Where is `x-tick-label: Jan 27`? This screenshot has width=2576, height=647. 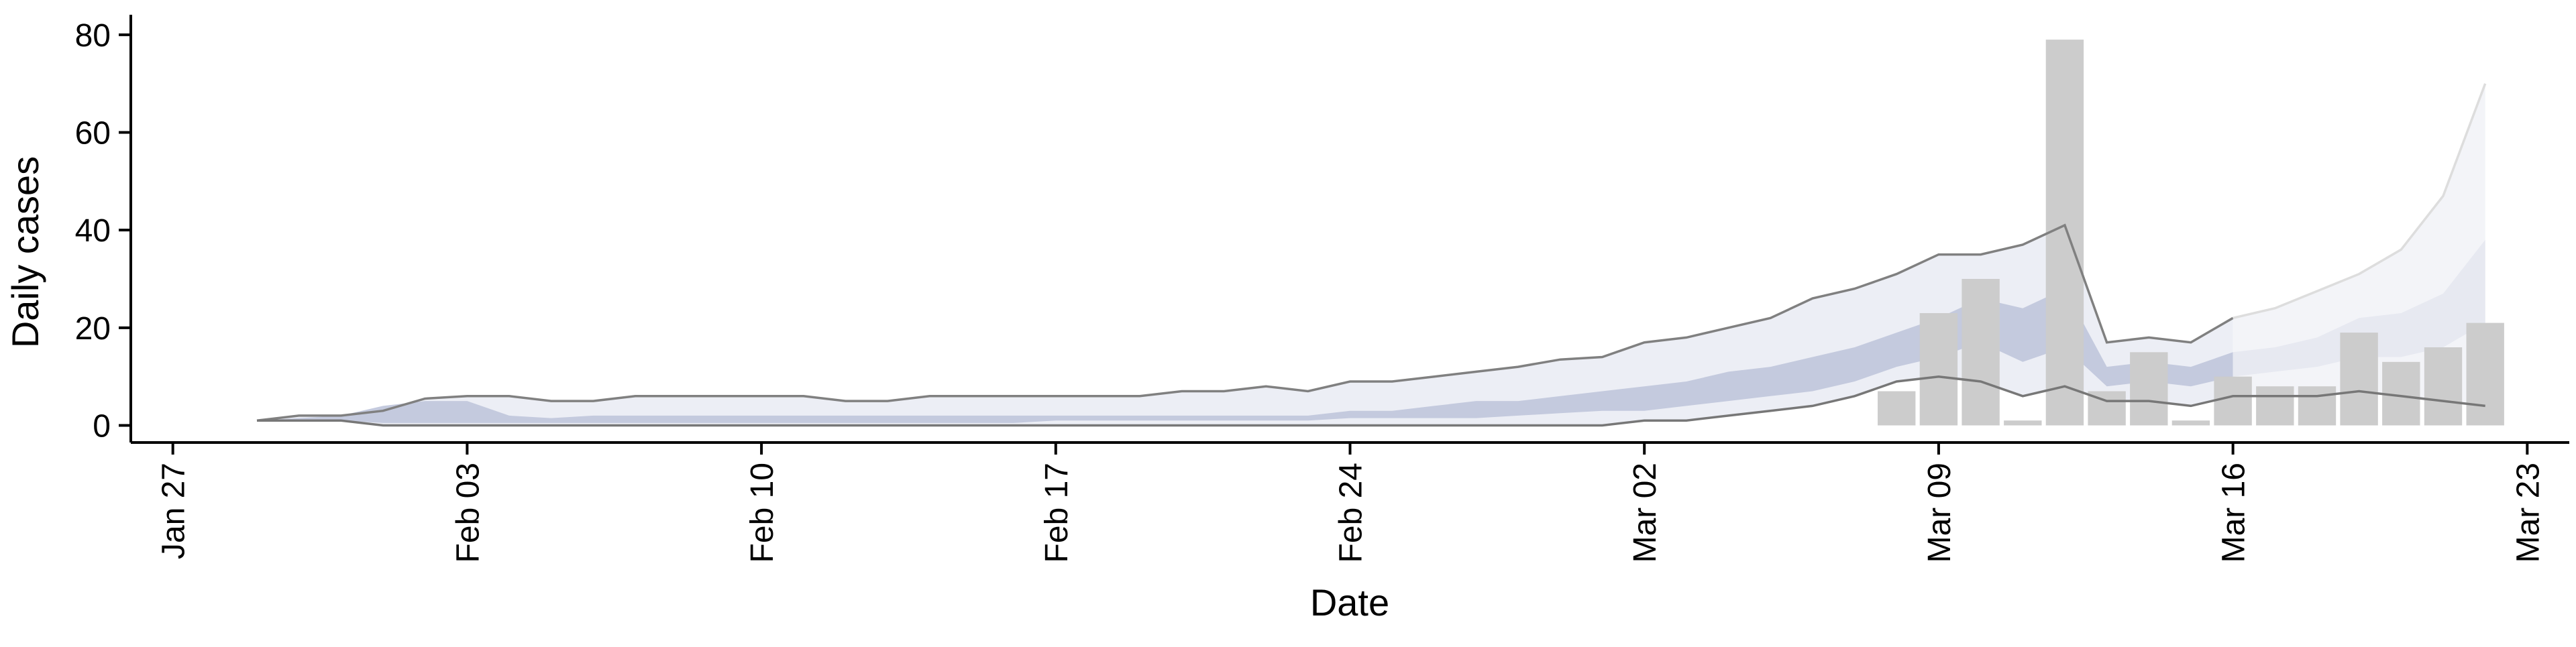 x-tick-label: Jan 27 is located at coordinates (174, 511).